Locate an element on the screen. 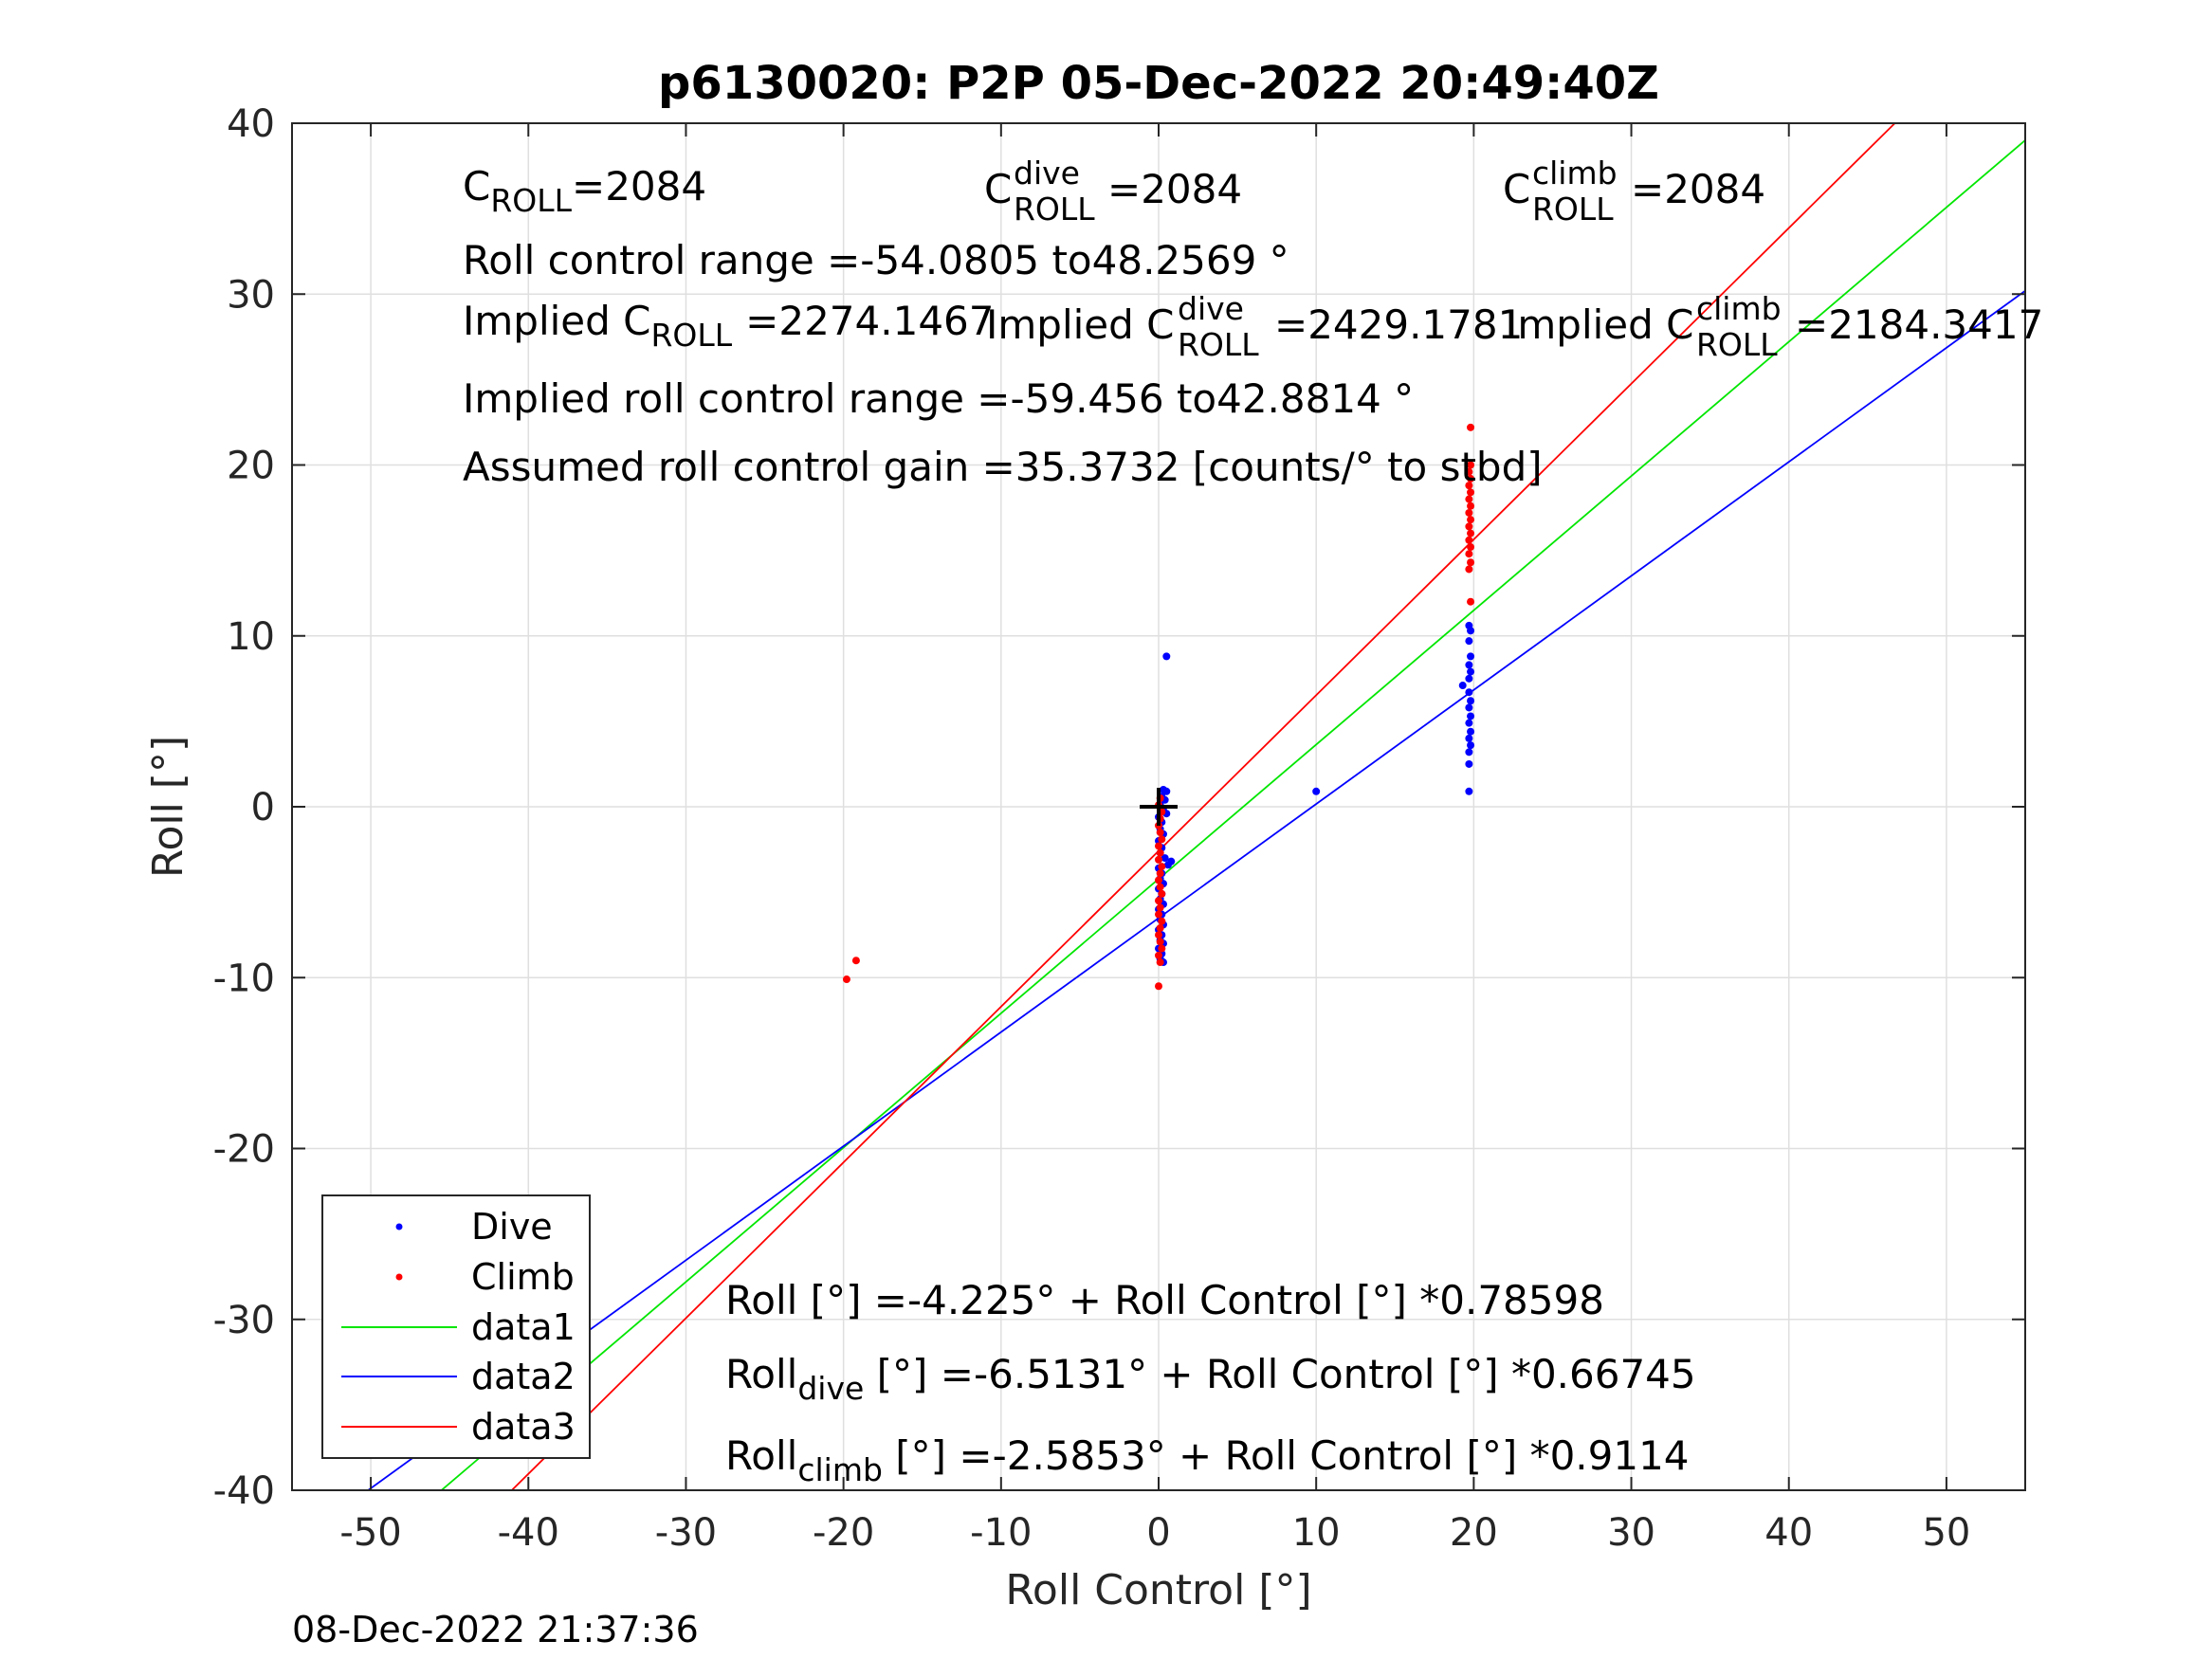 The height and width of the screenshot is (1659, 2212). c-roll-dive-sup: dive is located at coordinates (1047, 173).